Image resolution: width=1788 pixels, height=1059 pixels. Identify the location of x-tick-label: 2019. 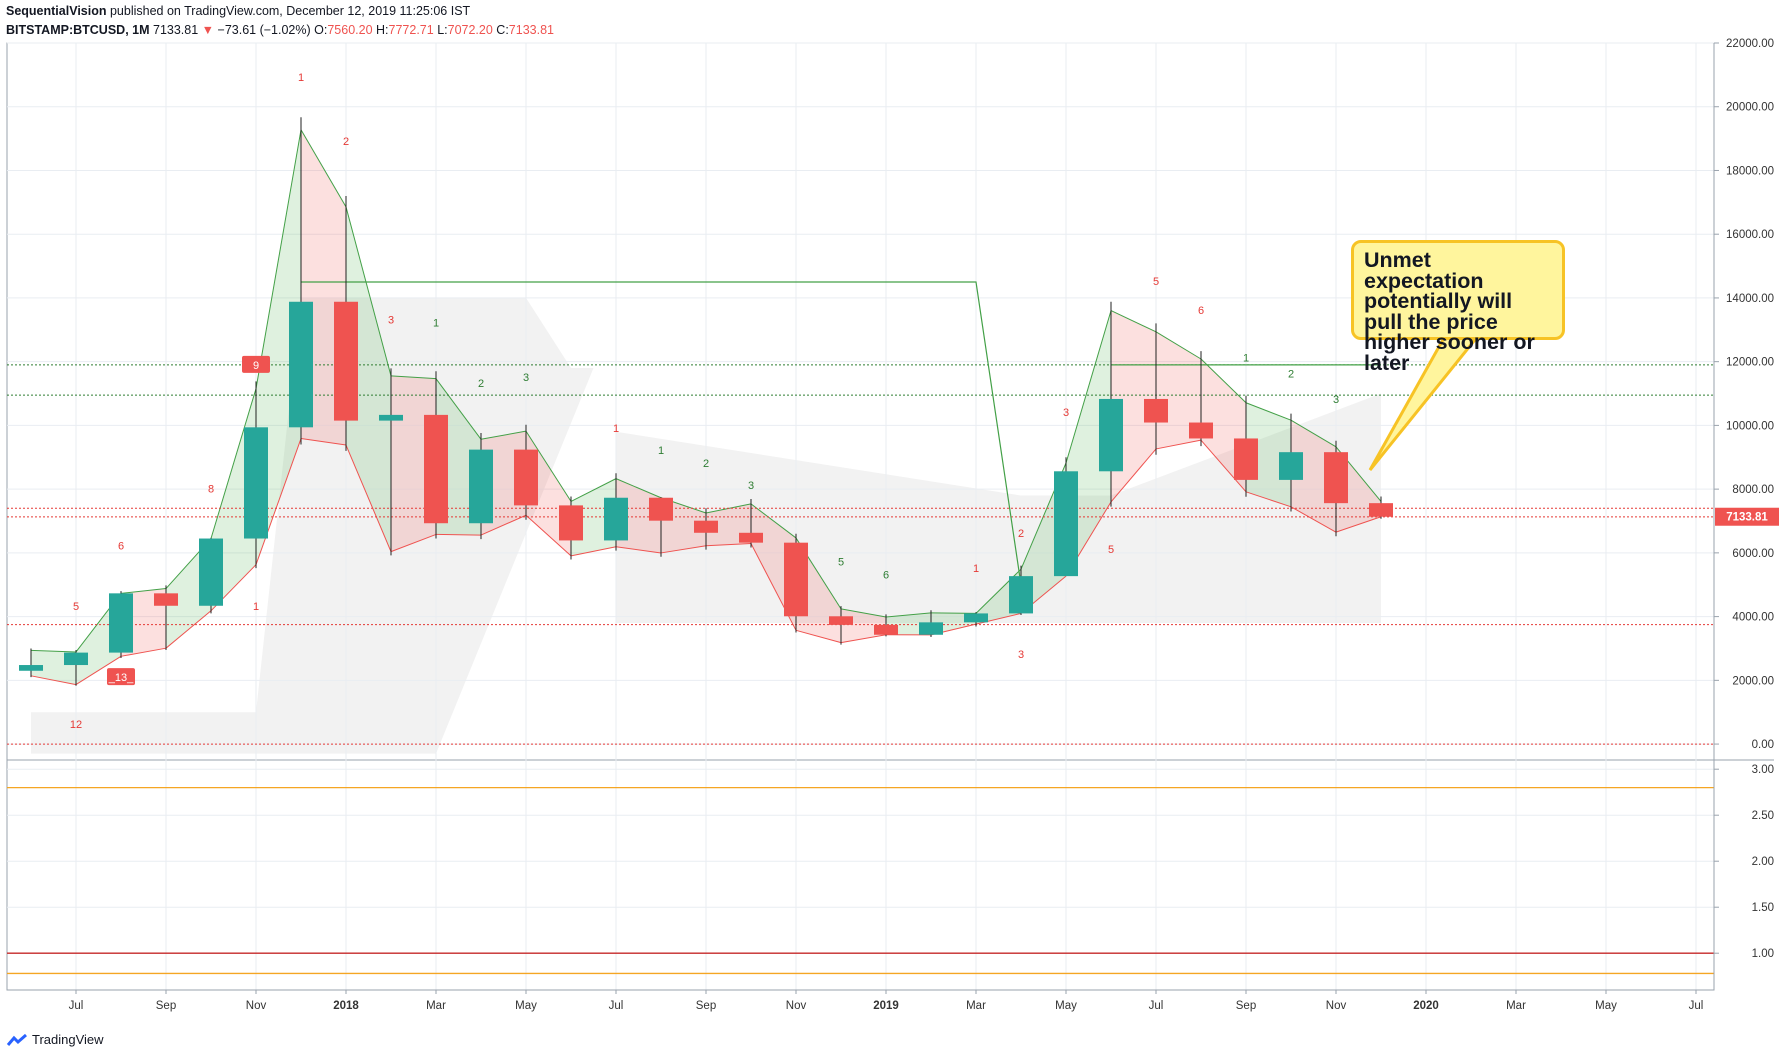
(886, 1006).